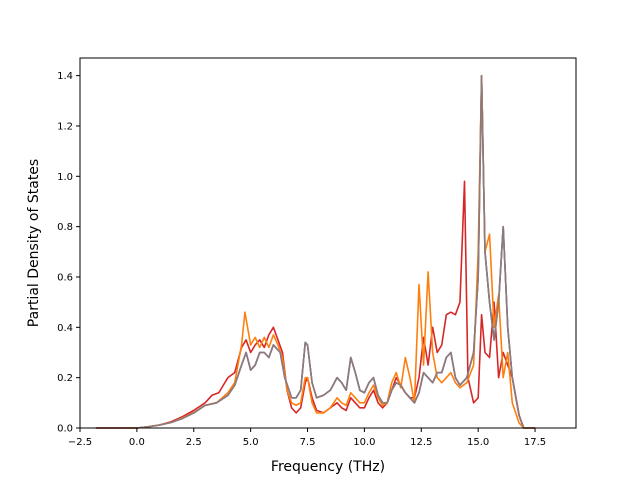  Describe the element at coordinates (80, 442) in the screenshot. I see `x-tick-label: −2.5` at that location.